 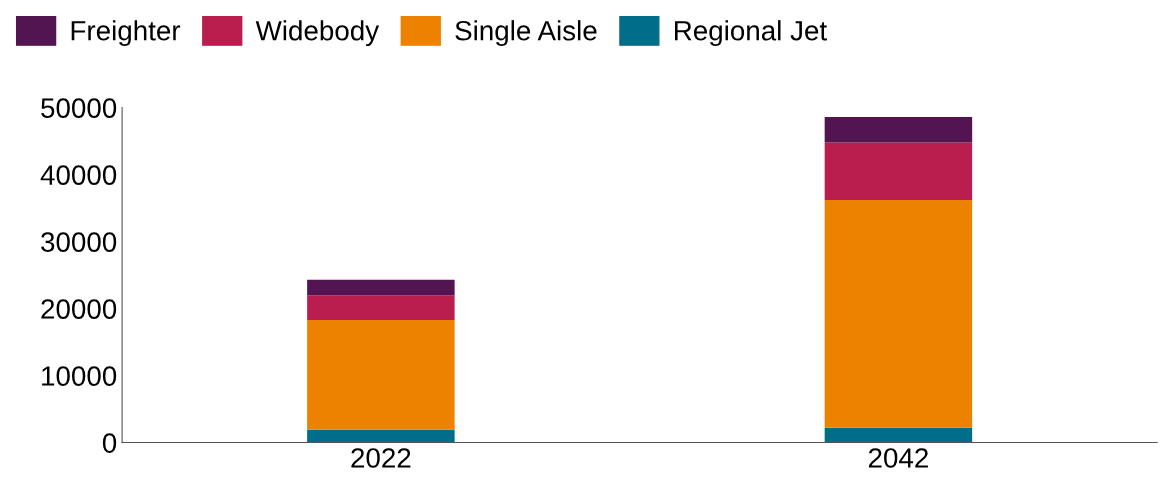 I want to click on y-tick-label: 40000, so click(x=78, y=175).